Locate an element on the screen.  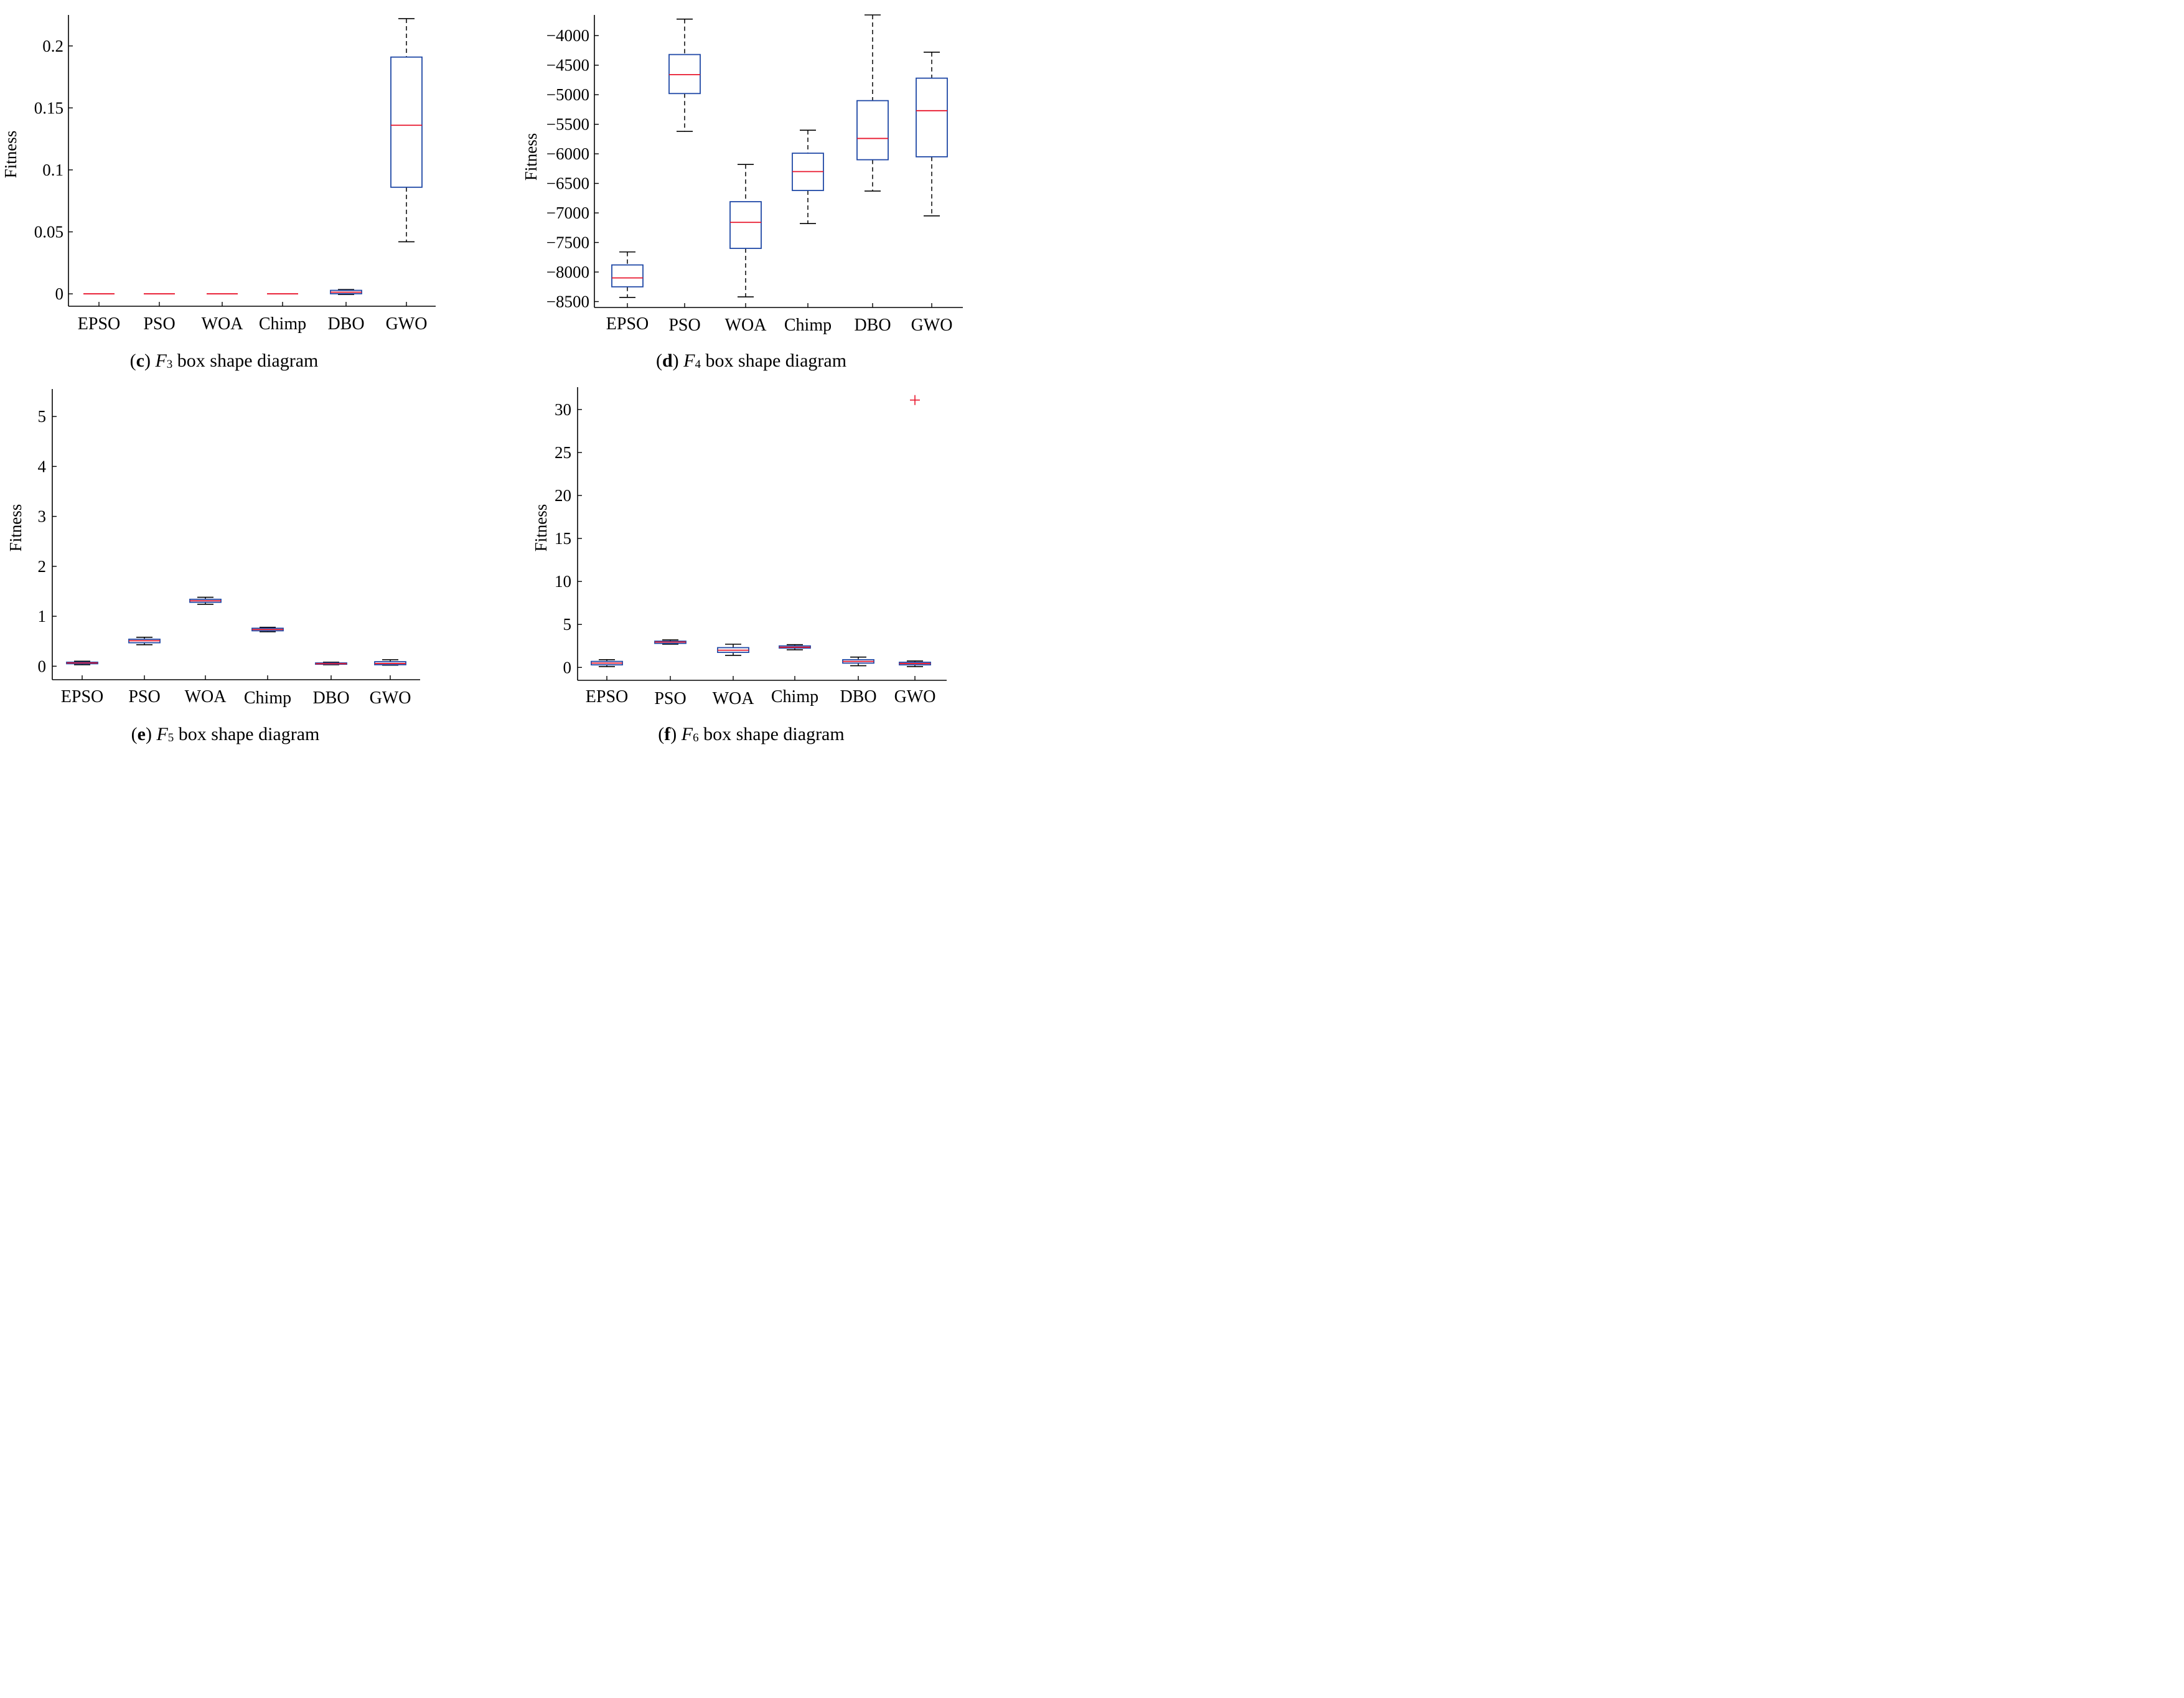
caption-e-sub: 5 is located at coordinates (170, 737).